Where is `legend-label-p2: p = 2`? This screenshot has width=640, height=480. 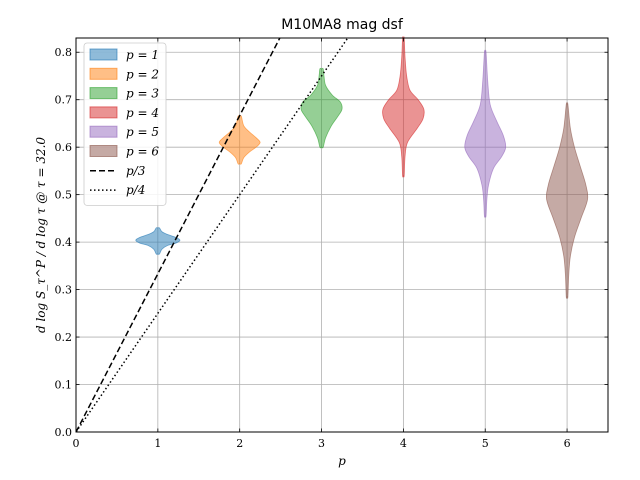 legend-label-p2: p = 2 is located at coordinates (142, 74).